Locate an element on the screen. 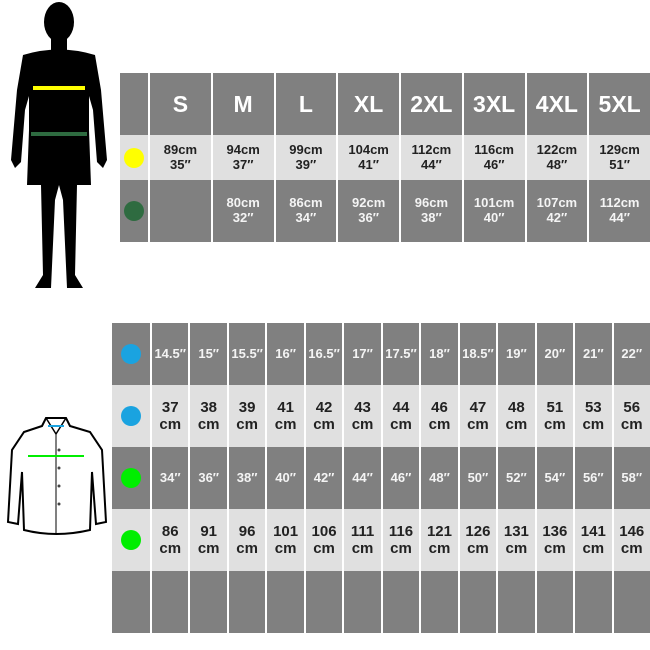 The height and width of the screenshot is (650, 650). measurement-cell: 106 cm is located at coordinates (324, 540).